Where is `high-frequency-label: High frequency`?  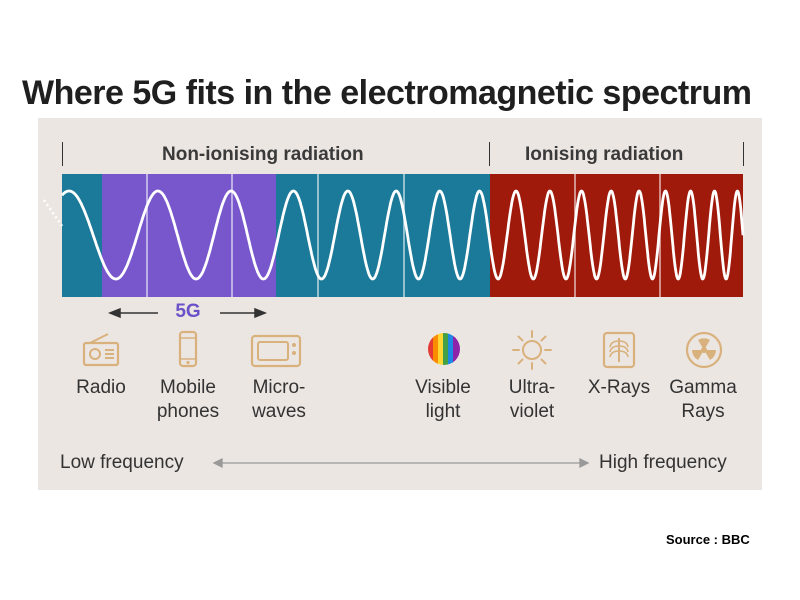
high-frequency-label: High frequency is located at coordinates (663, 462).